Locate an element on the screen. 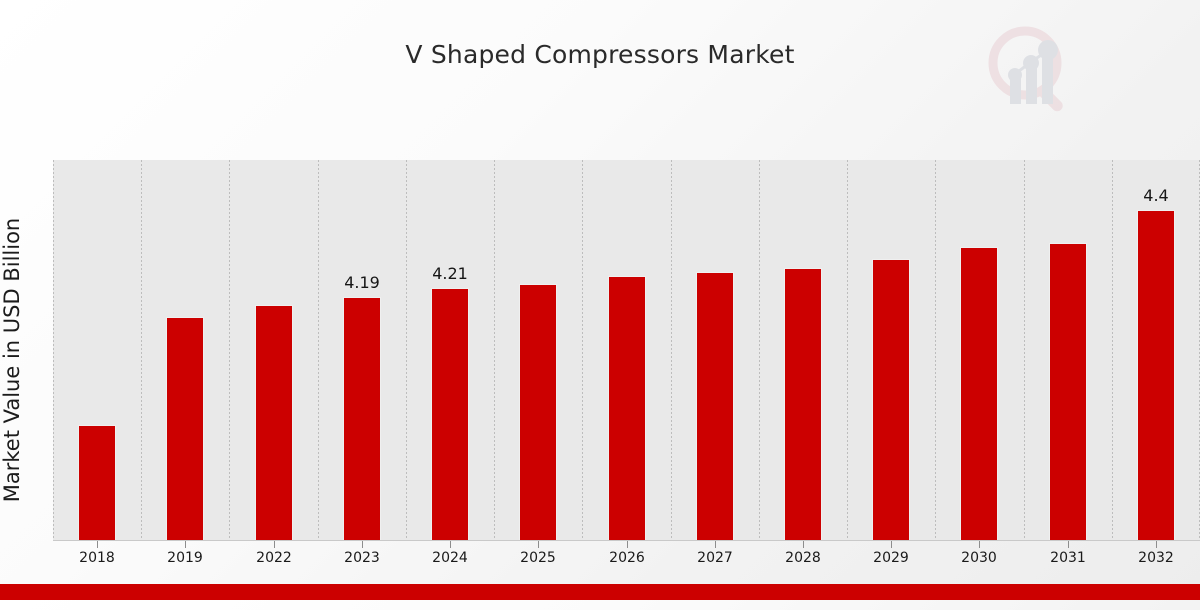 Image resolution: width=1200 pixels, height=610 pixels. x-tick-label-2027: 2027 is located at coordinates (715, 558).